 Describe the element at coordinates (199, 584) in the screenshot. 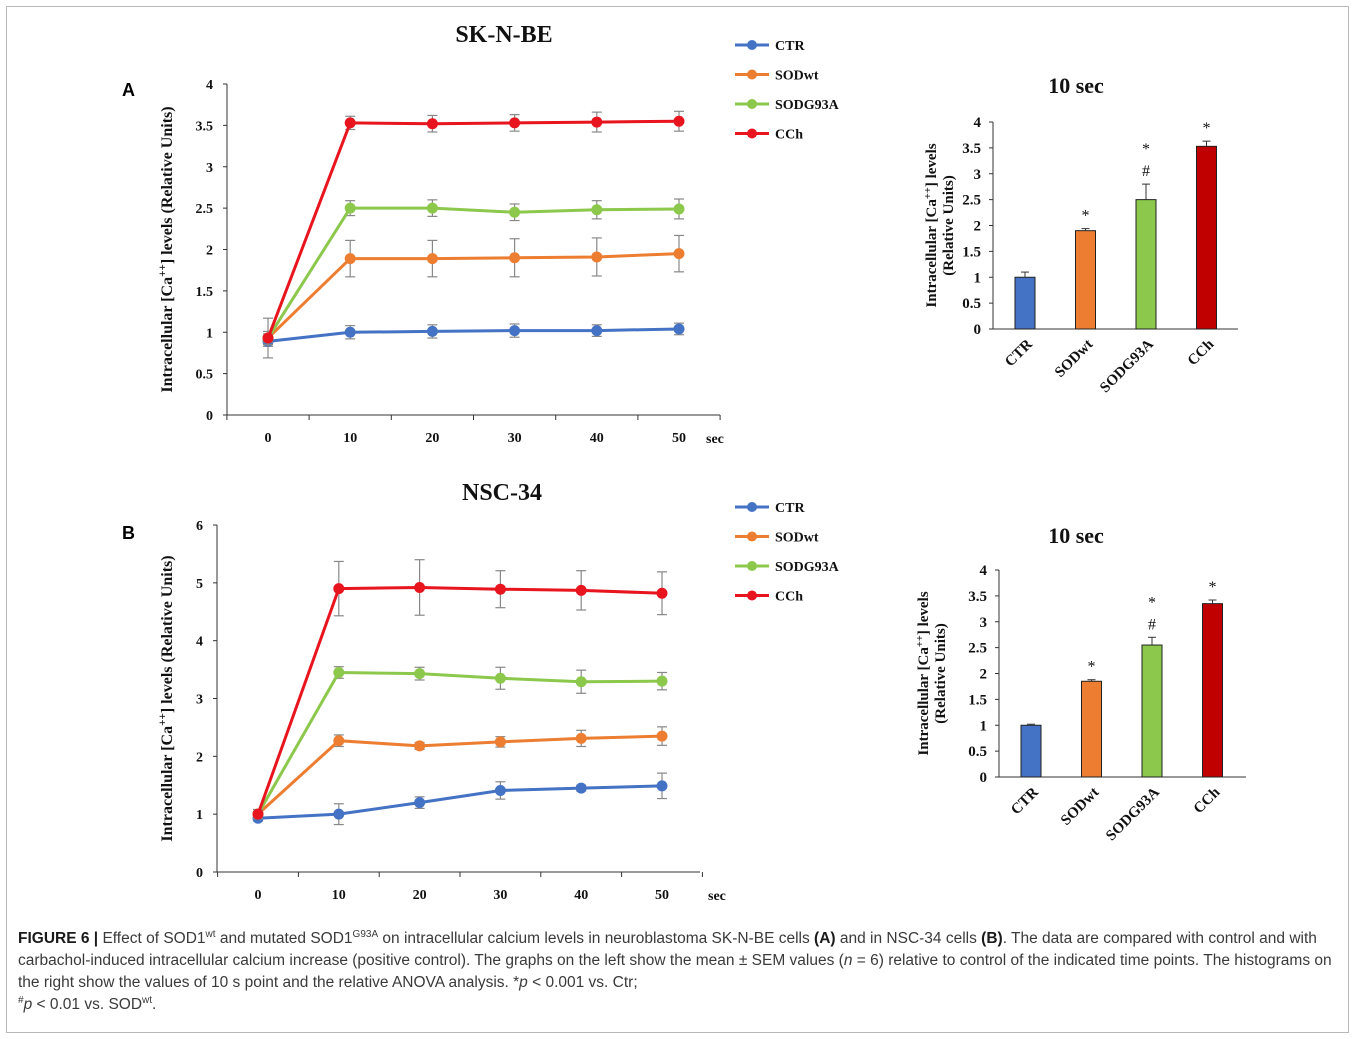

I see `y-tick-label: 5` at that location.